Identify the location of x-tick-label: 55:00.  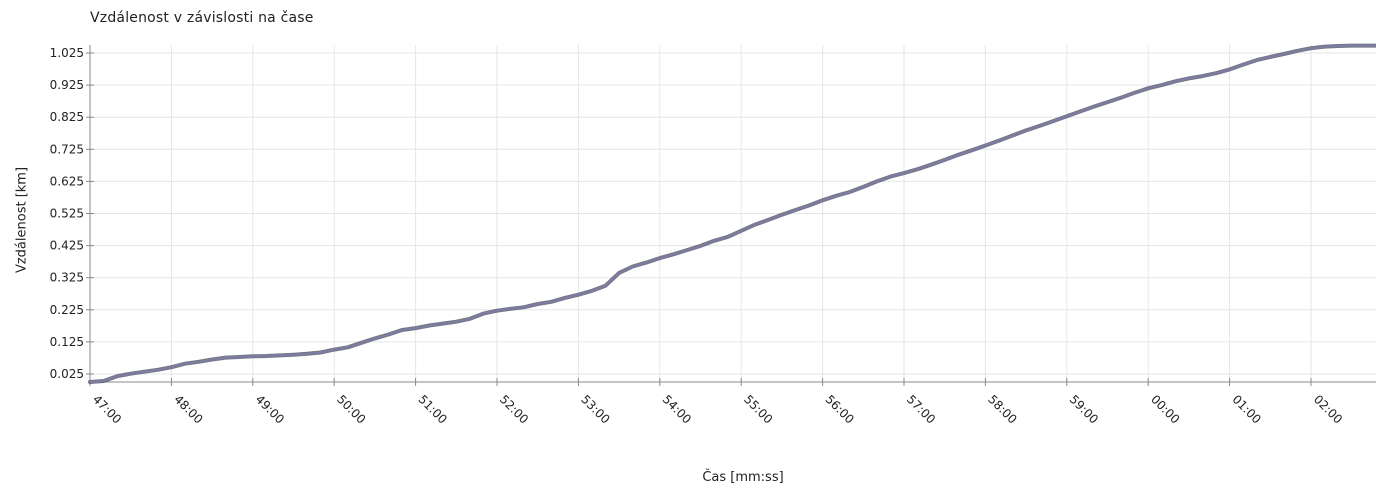
(758, 409).